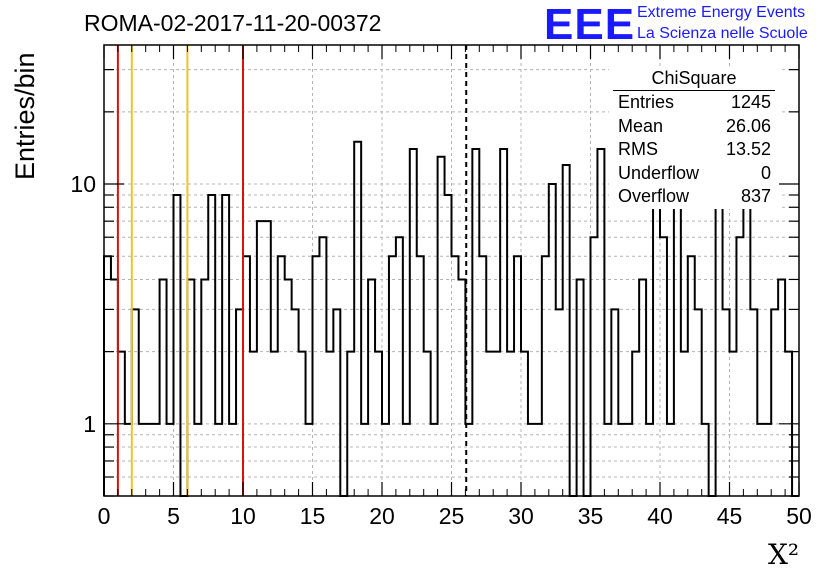 Image resolution: width=836 pixels, height=572 pixels. Describe the element at coordinates (83, 184) in the screenshot. I see `y-tick-label: 10` at that location.